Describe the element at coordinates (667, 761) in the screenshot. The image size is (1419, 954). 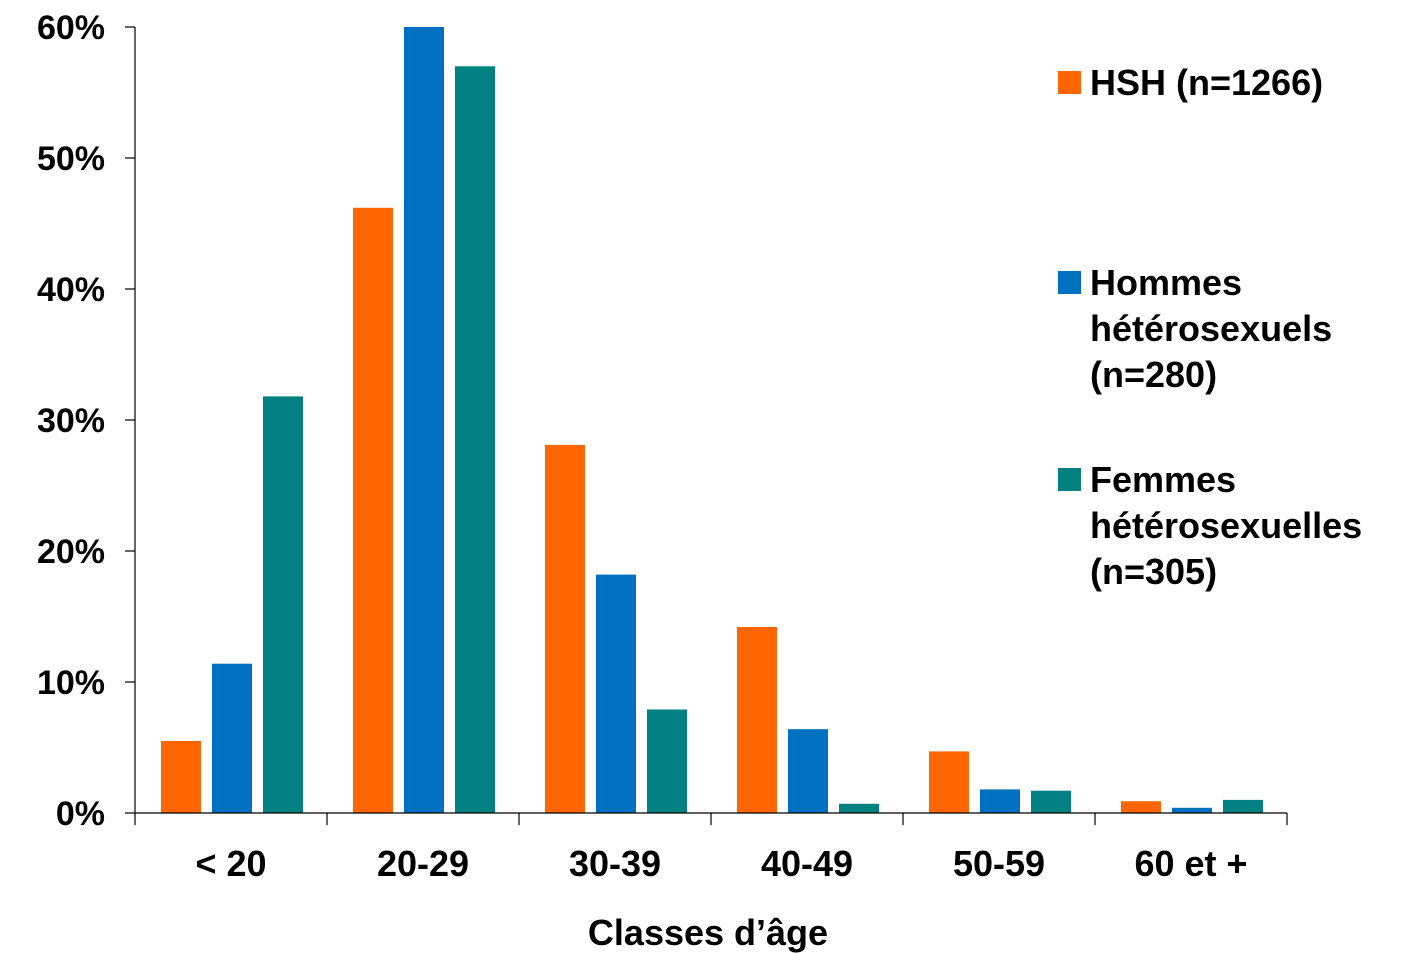
I see `bar-series2-cat2` at that location.